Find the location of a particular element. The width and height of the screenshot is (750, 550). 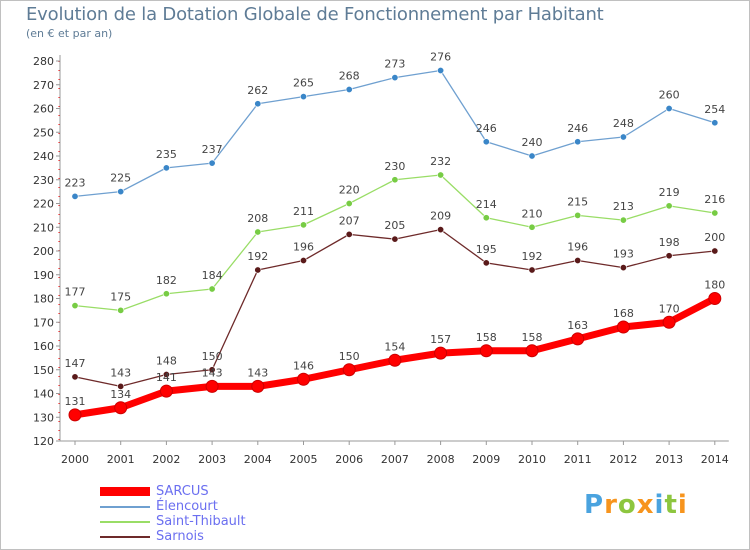

legend-swatch is located at coordinates (125, 522).